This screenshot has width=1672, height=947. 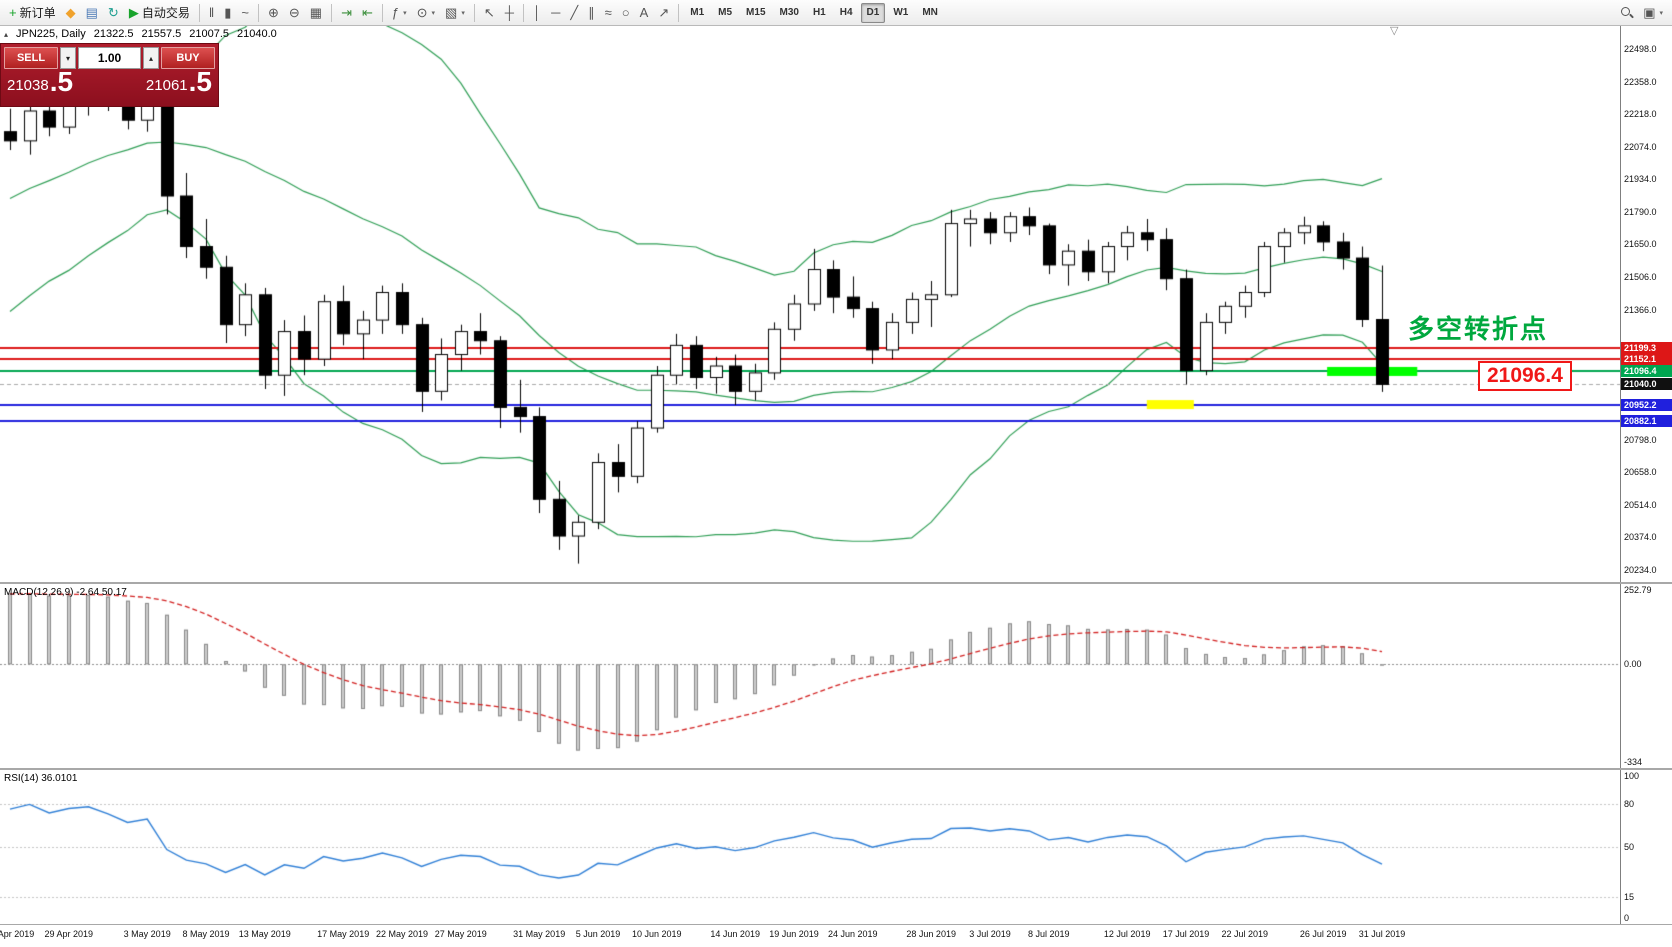 I want to click on price-tick-label: 22074.0, so click(x=1640, y=146).